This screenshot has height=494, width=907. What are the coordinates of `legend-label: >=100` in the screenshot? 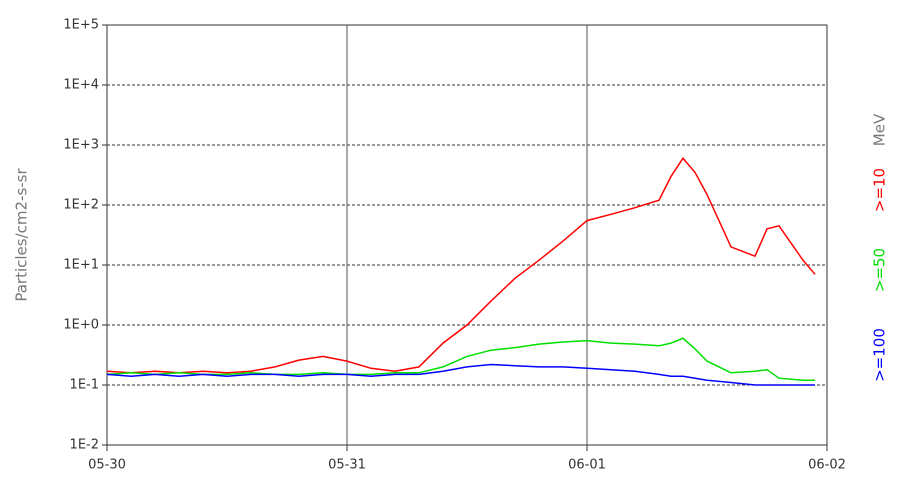 It's located at (880, 355).